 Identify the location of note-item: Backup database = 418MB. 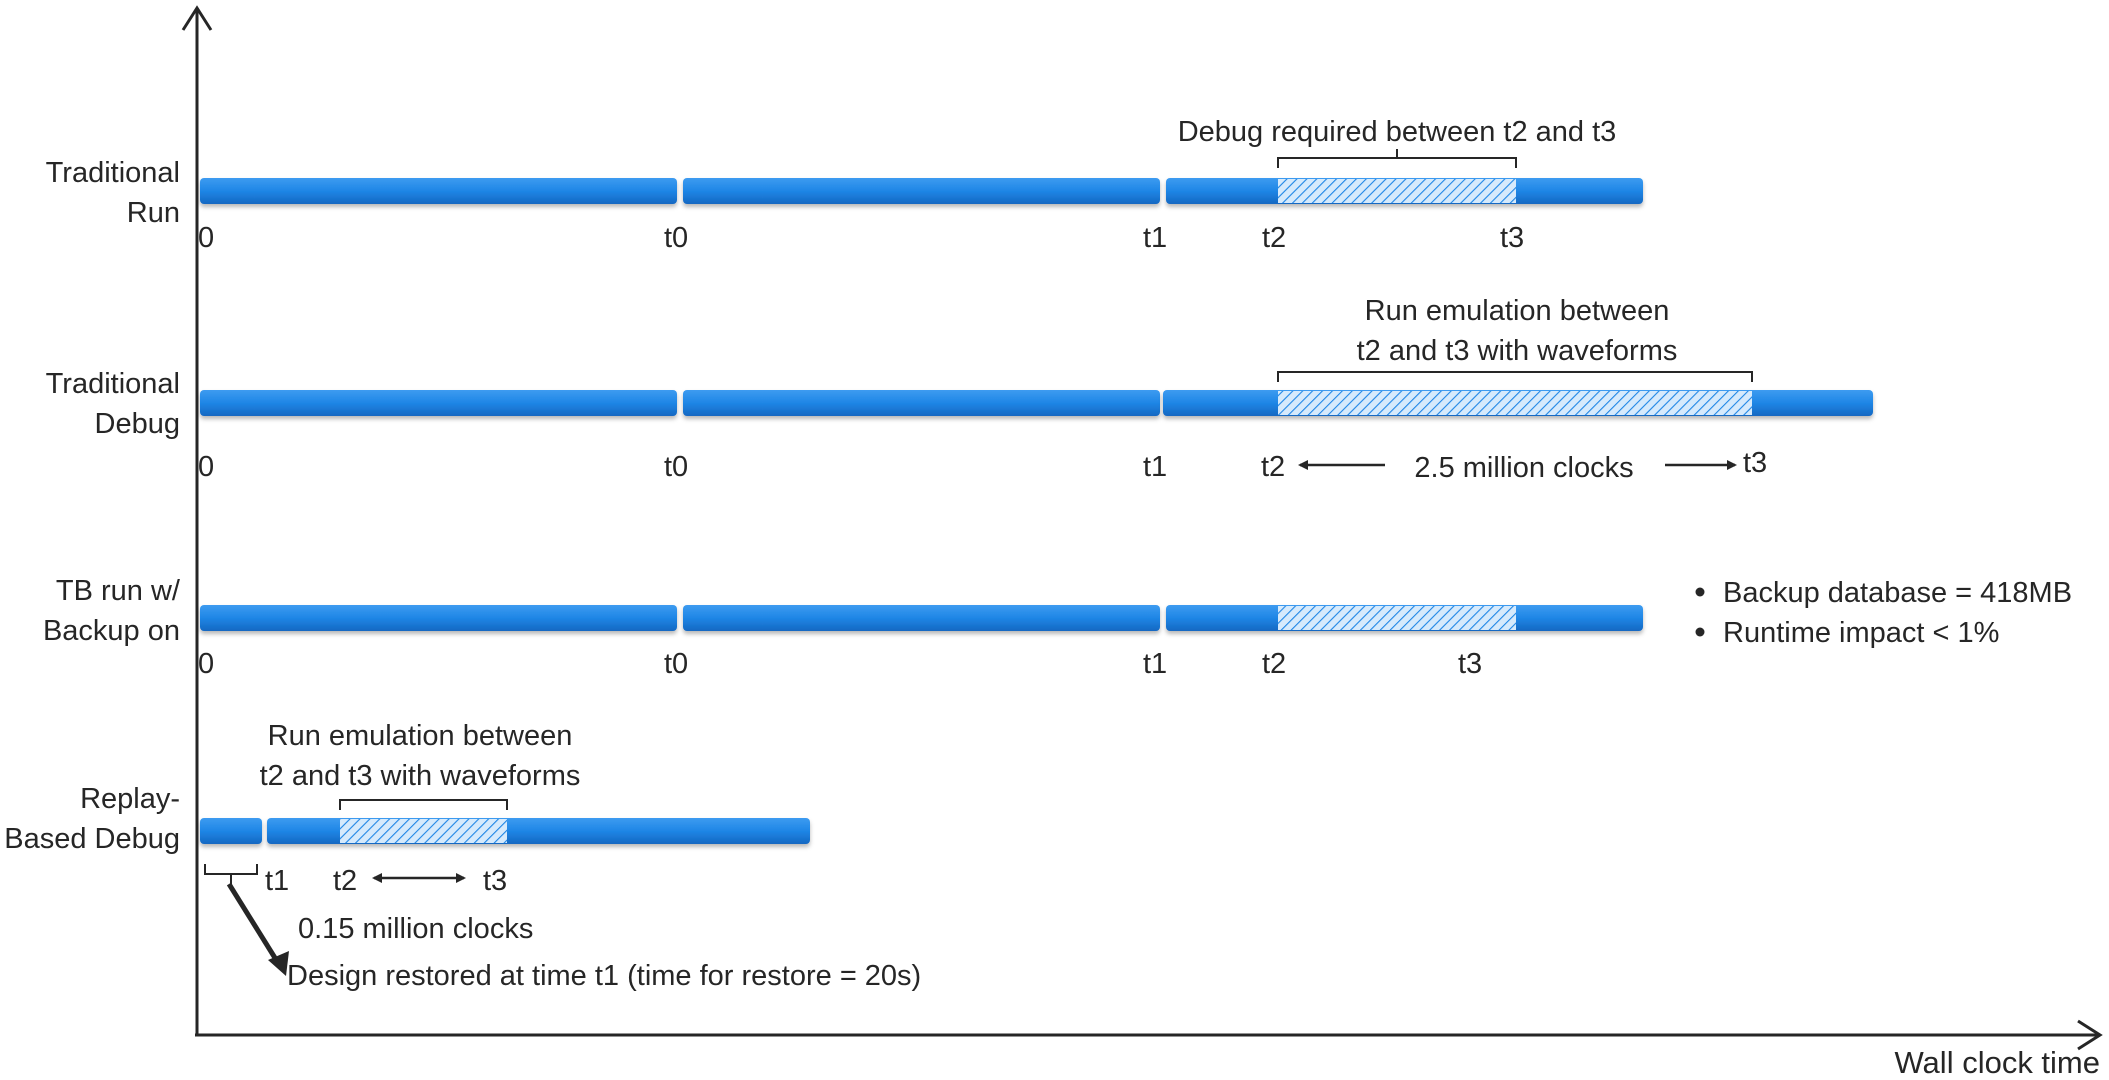
(1897, 593).